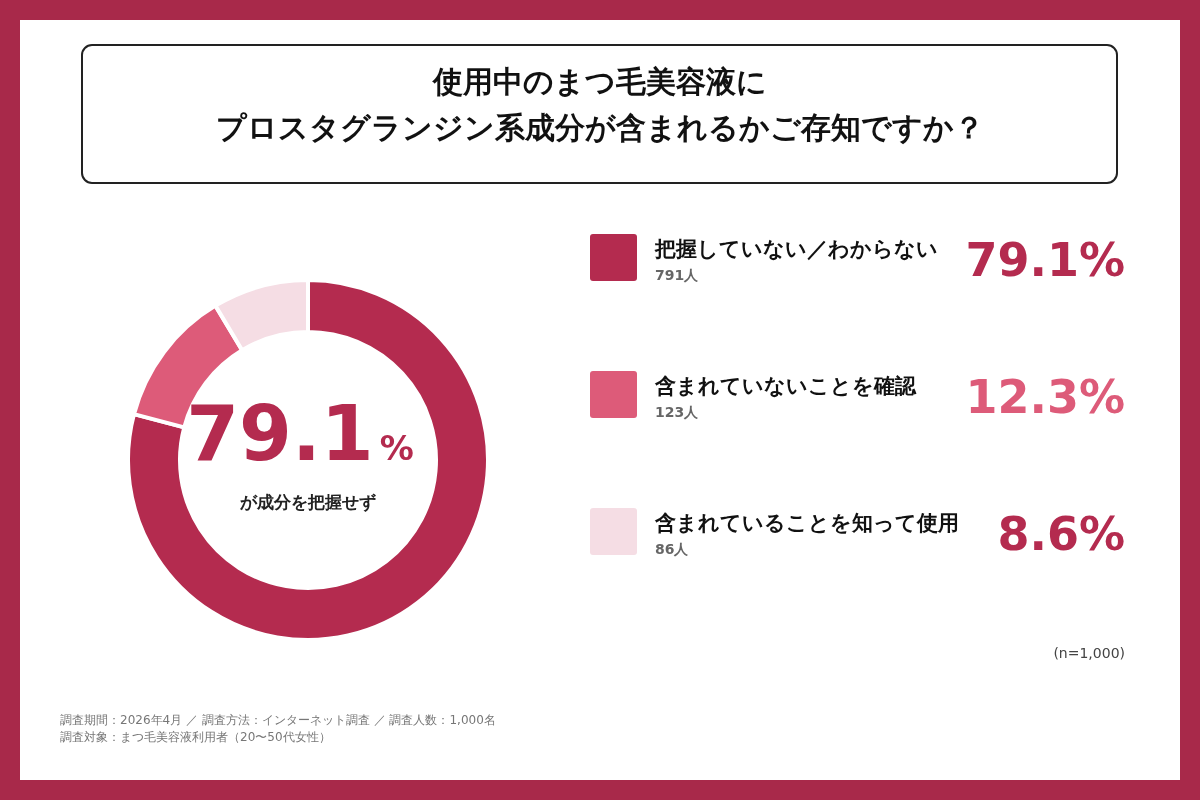  Describe the element at coordinates (672, 549) in the screenshot. I see `text: 86人` at that location.